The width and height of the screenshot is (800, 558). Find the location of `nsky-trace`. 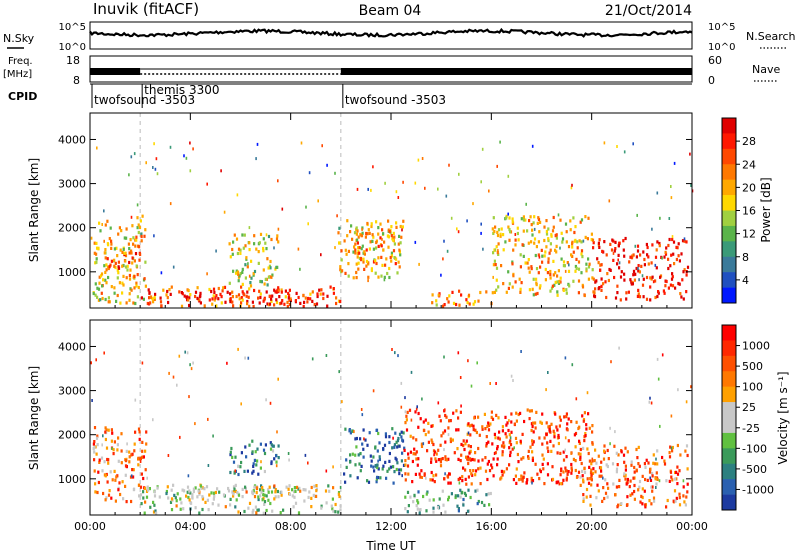

nsky-trace is located at coordinates (391, 32).